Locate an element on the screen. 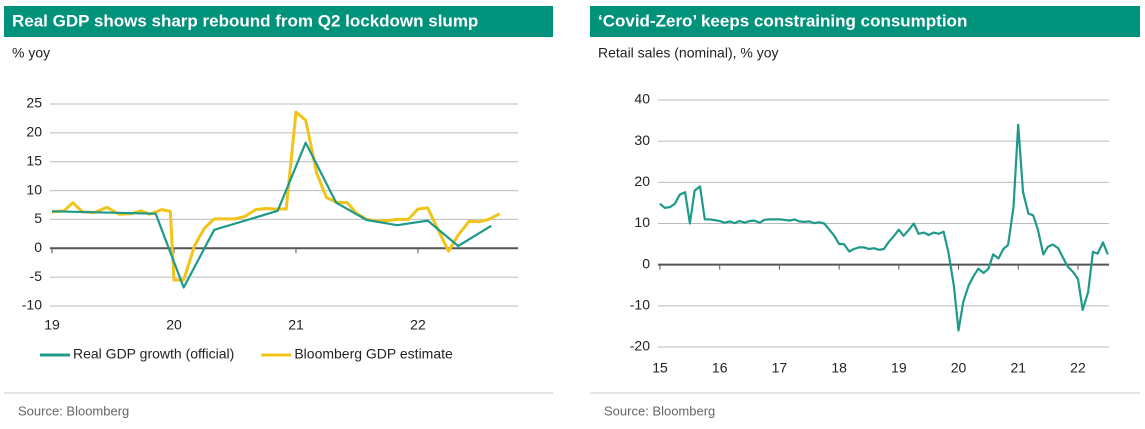  x-tick-label: 15 is located at coordinates (660, 368).